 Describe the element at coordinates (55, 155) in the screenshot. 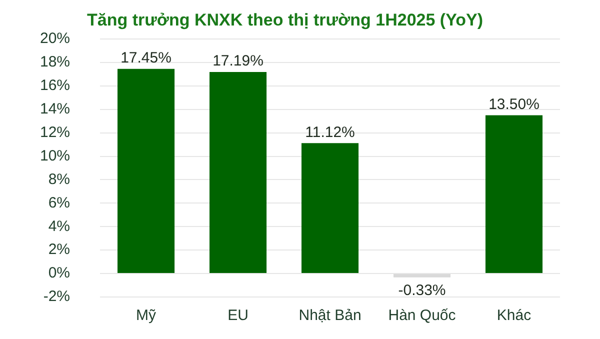

I see `y-tick-label: 10%` at that location.